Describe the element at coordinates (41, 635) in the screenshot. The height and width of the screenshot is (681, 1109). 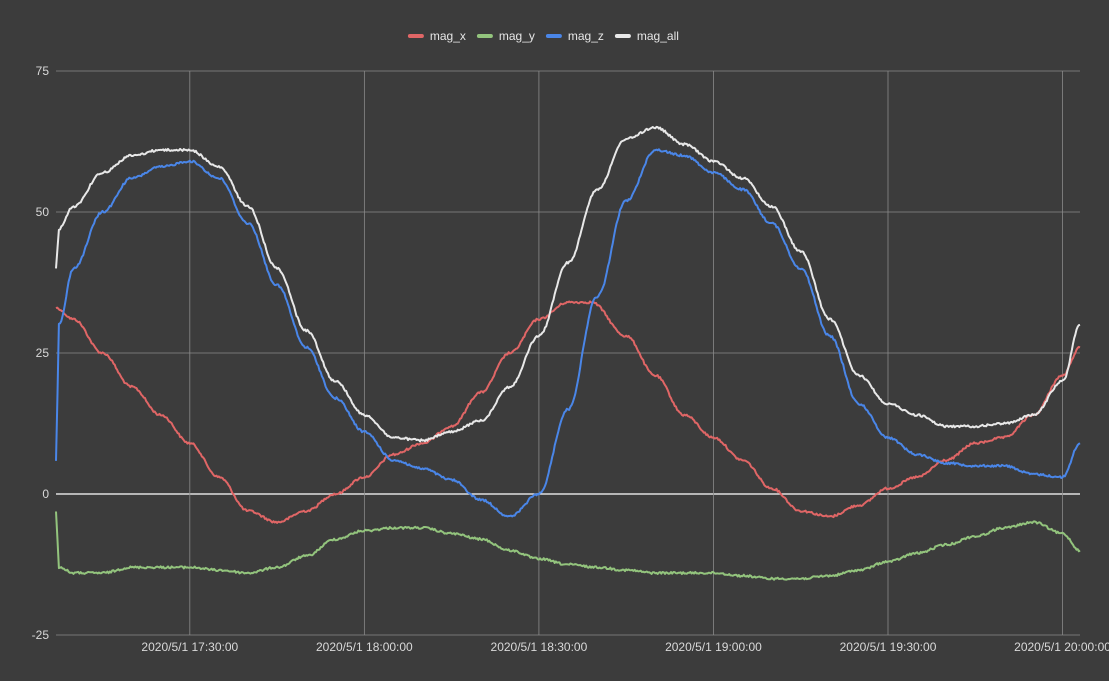
I see `y-tick-label: -25` at that location.